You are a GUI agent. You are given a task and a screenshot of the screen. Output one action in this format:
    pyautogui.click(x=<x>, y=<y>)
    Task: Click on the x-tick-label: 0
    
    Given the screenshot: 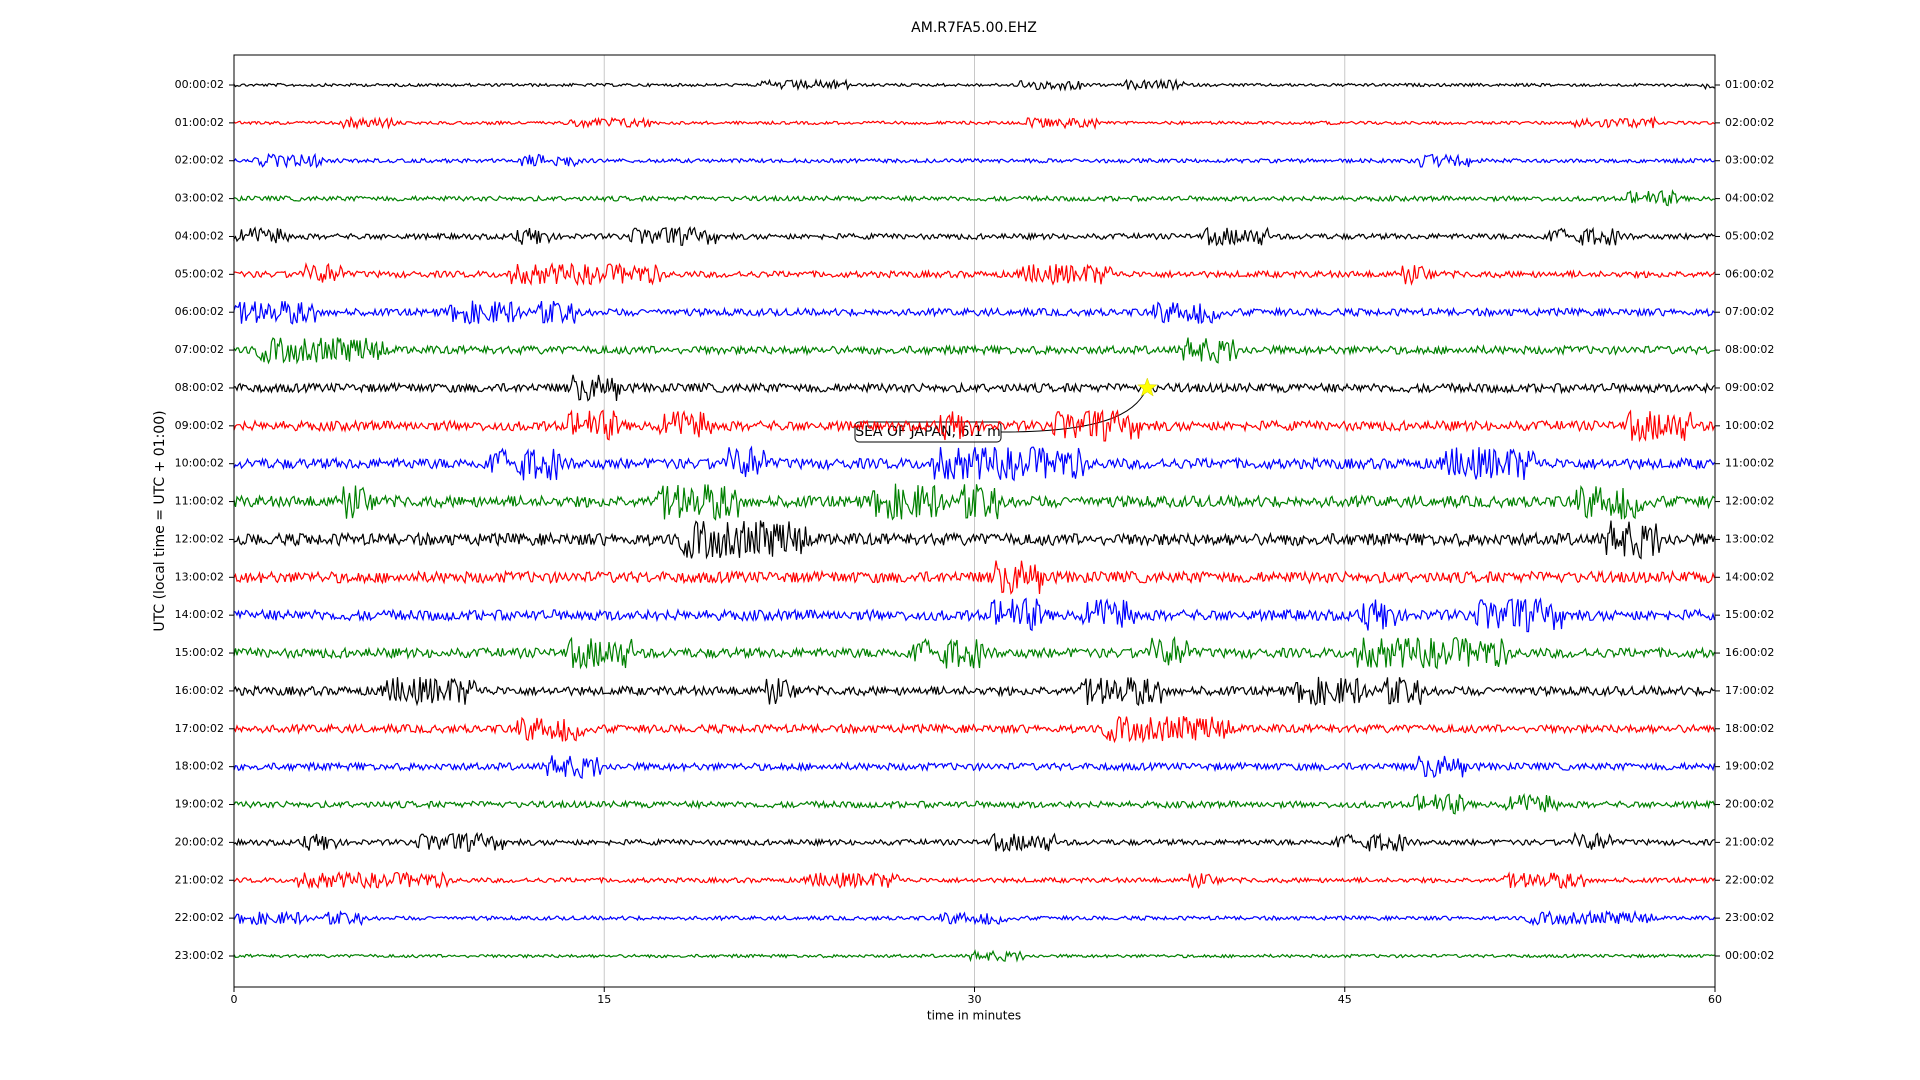 What is the action you would take?
    pyautogui.click(x=234, y=999)
    